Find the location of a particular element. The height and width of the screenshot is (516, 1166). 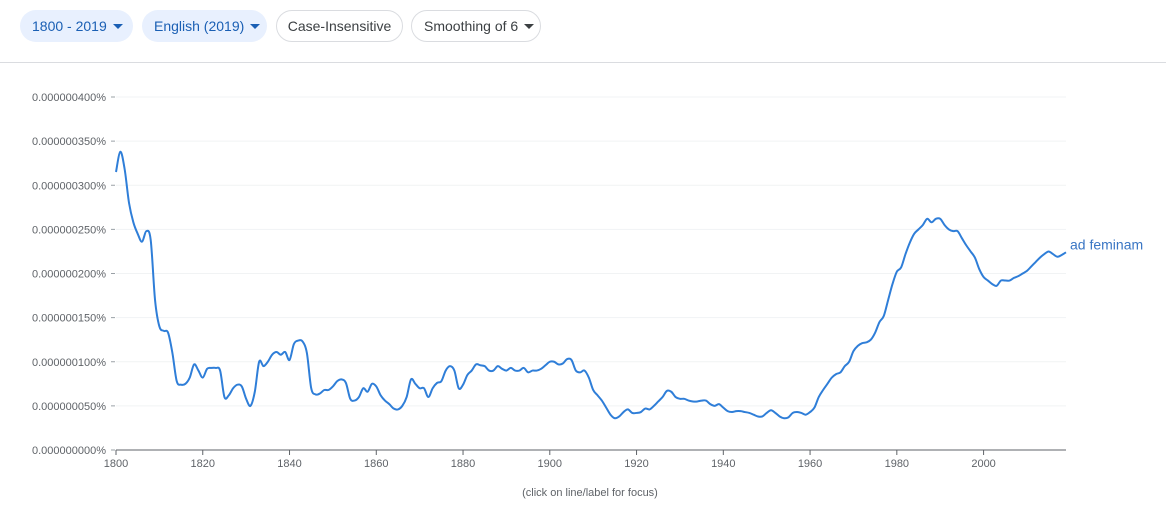

x-tick-label: 1940 is located at coordinates (723, 464).